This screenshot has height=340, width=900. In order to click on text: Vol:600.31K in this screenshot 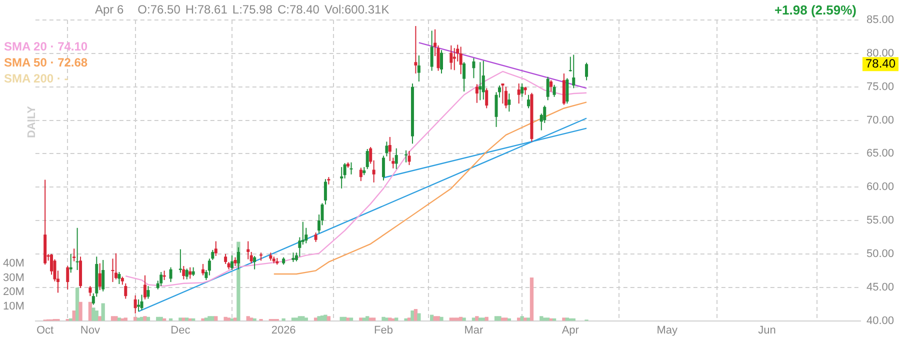, I will do `click(357, 9)`.